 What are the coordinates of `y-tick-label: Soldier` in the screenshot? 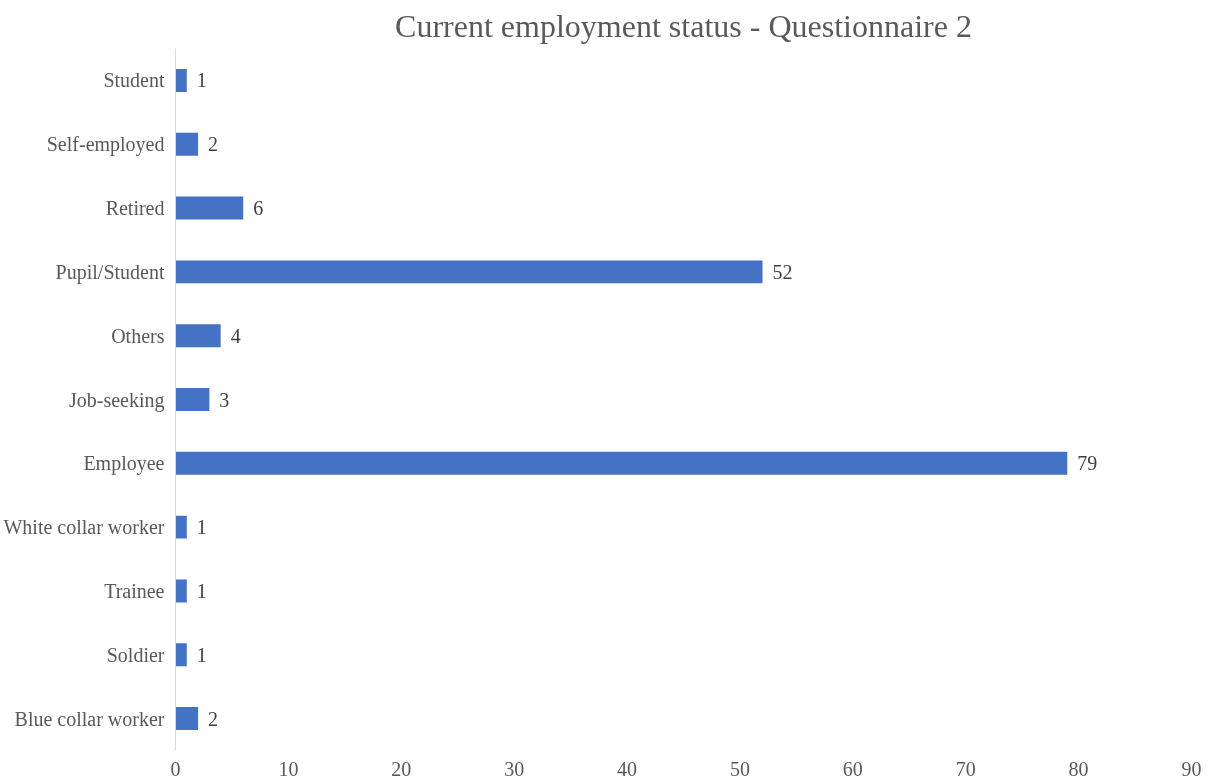 It's located at (135, 654).